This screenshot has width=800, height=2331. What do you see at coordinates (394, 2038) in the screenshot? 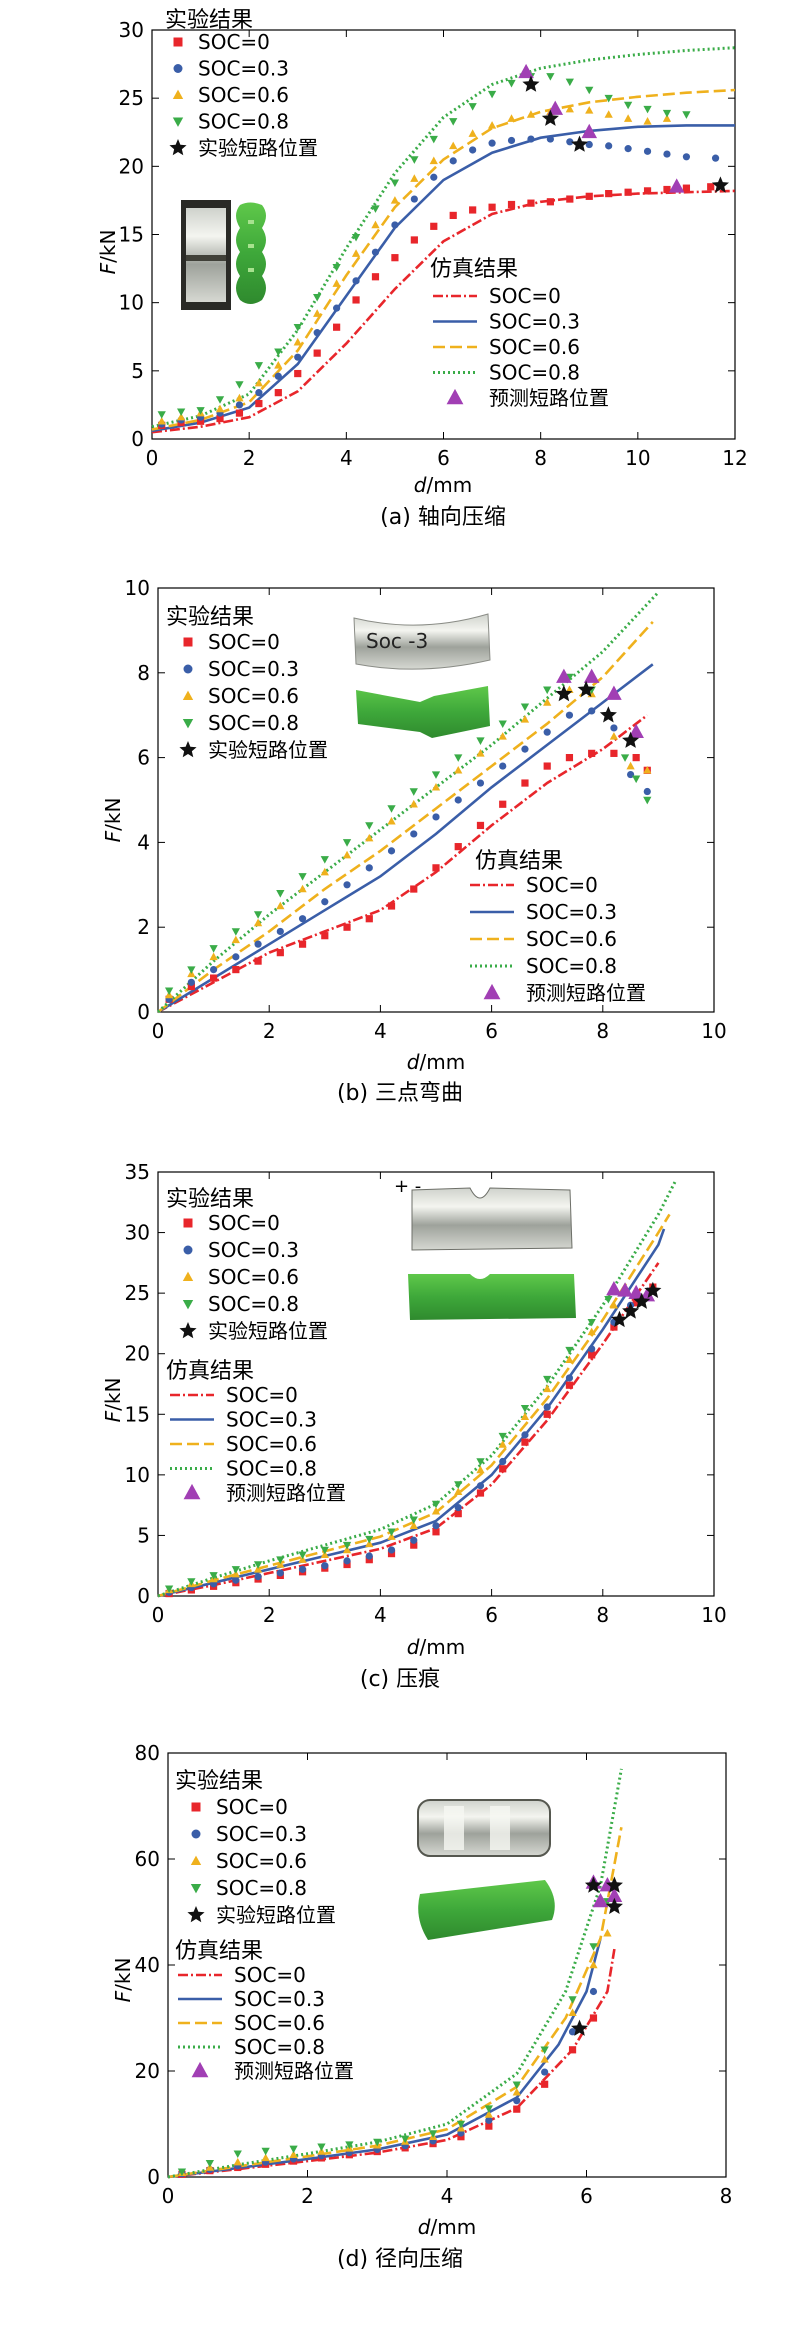
I see `experimental-points` at bounding box center [394, 2038].